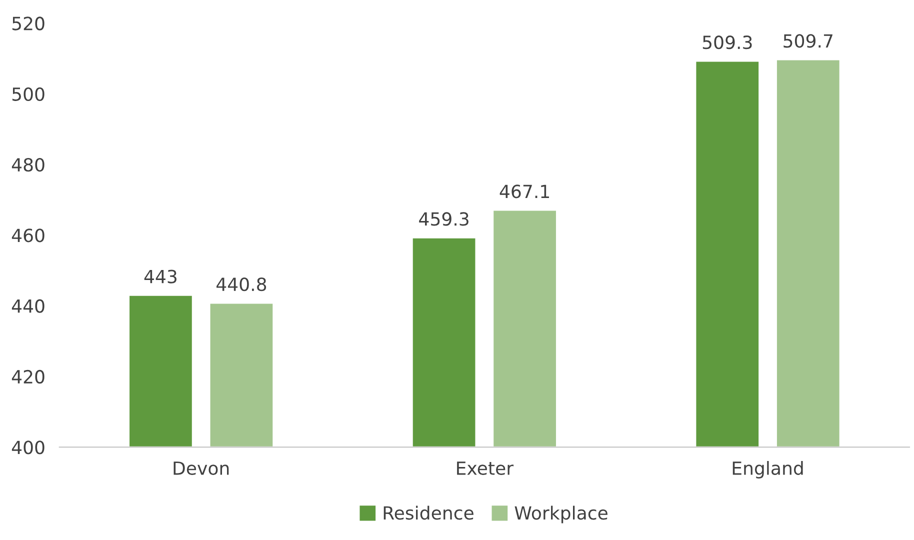 This screenshot has height=540, width=914. I want to click on data-label: 467.1, so click(524, 191).